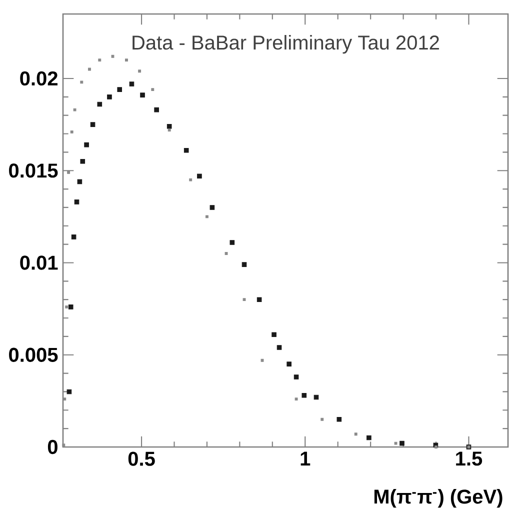 Image resolution: width=515 pixels, height=516 pixels. What do you see at coordinates (285, 44) in the screenshot?
I see `annotation: Data - BaBar Preliminary Tau 2012` at bounding box center [285, 44].